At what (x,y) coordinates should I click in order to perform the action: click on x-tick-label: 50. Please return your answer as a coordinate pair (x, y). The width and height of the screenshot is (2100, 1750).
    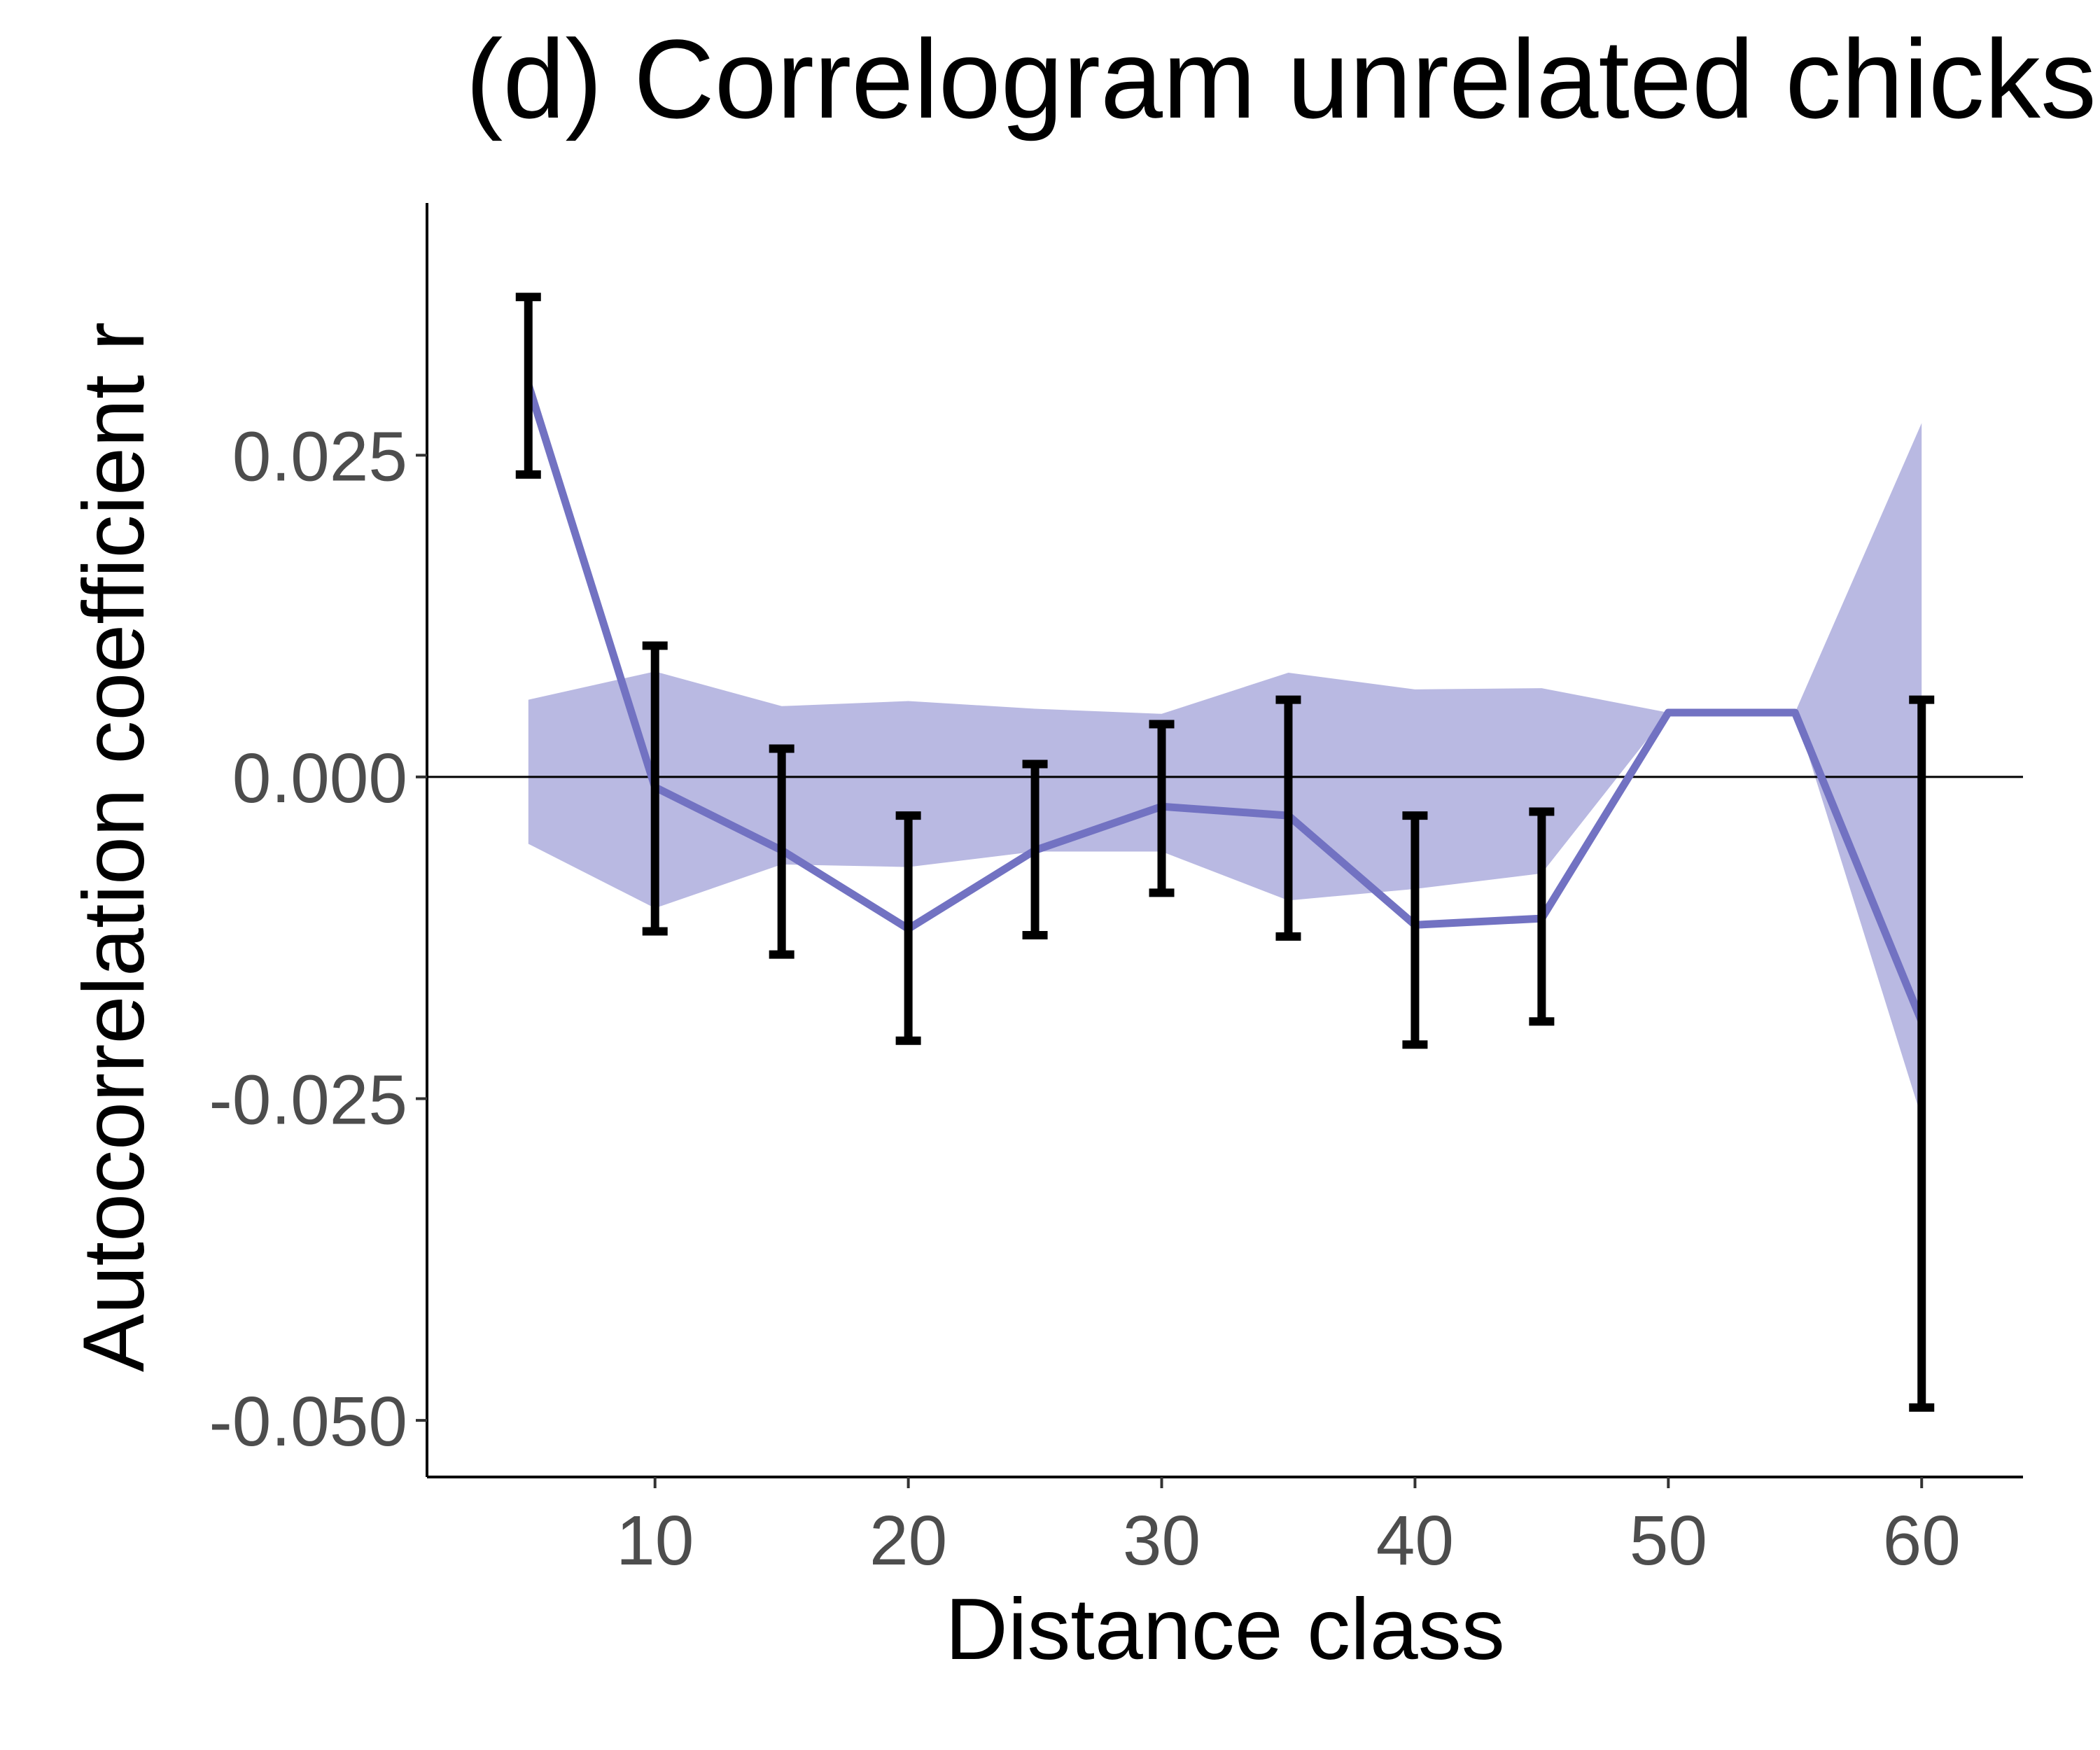
    Looking at the image, I should click on (1668, 1541).